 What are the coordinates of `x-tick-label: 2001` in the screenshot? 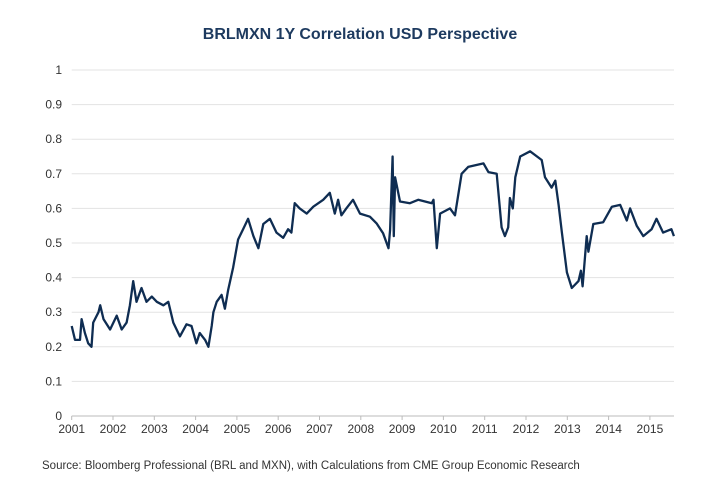 It's located at (71, 429).